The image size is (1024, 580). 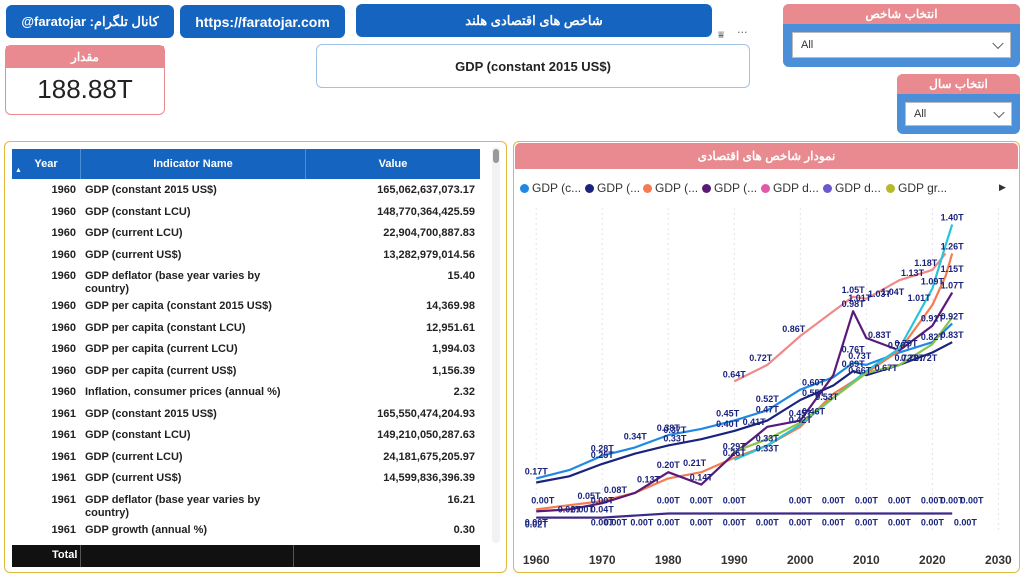 I want to click on value-cell: 2.32, so click(x=464, y=392).